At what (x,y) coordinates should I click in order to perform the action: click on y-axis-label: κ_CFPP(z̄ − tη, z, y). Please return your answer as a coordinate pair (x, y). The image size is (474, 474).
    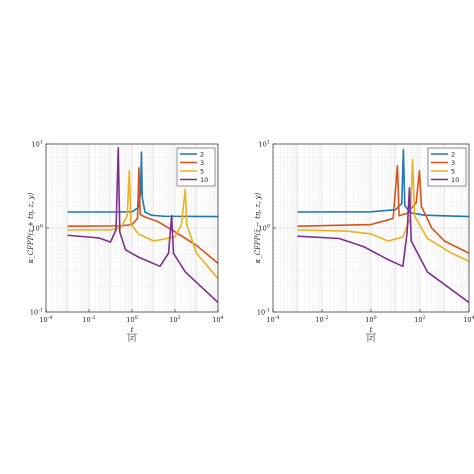
    Looking at the image, I should click on (258, 228).